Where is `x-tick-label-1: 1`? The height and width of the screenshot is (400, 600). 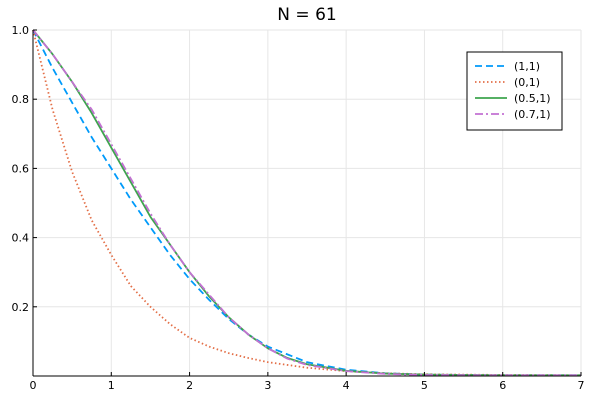
x-tick-label-1: 1 is located at coordinates (111, 385).